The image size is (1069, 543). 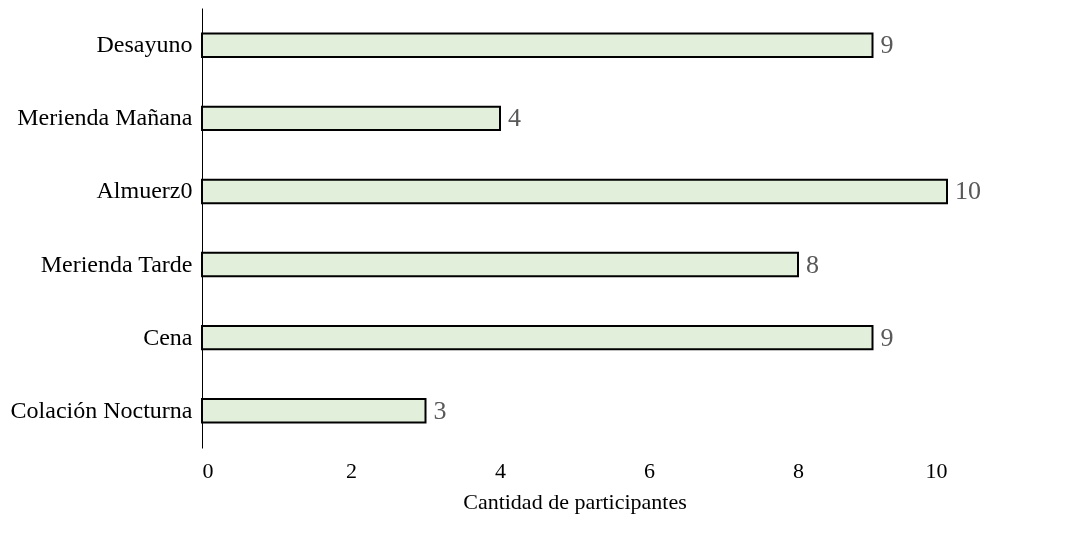 I want to click on y-tick-label: Merienda Mañana, so click(x=105, y=117).